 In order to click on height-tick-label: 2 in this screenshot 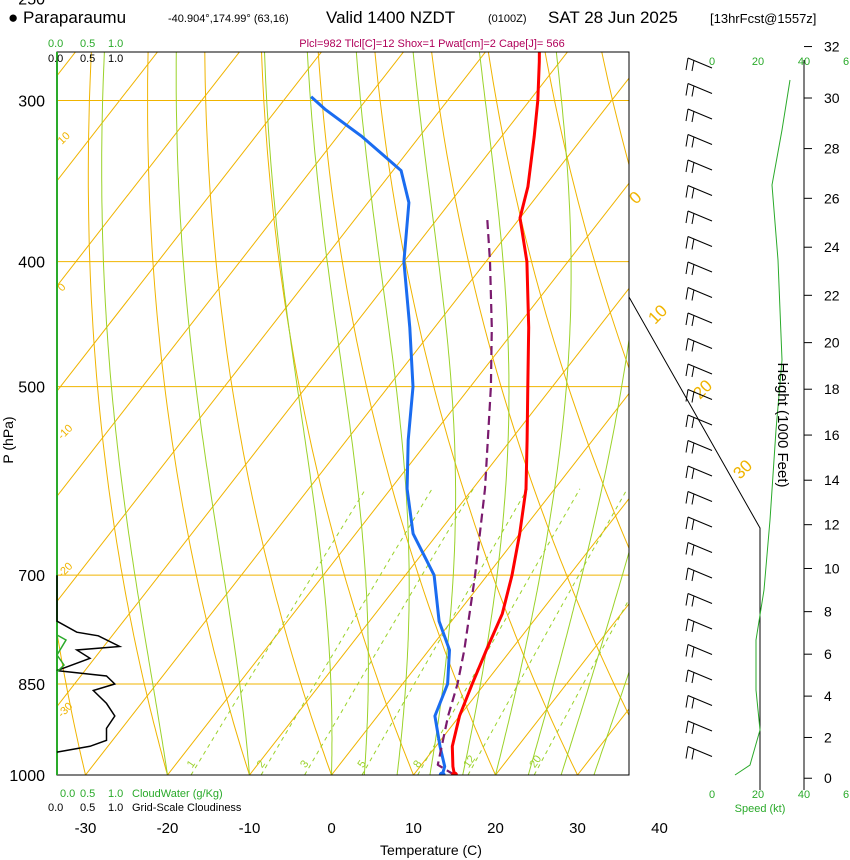, I will do `click(828, 737)`.